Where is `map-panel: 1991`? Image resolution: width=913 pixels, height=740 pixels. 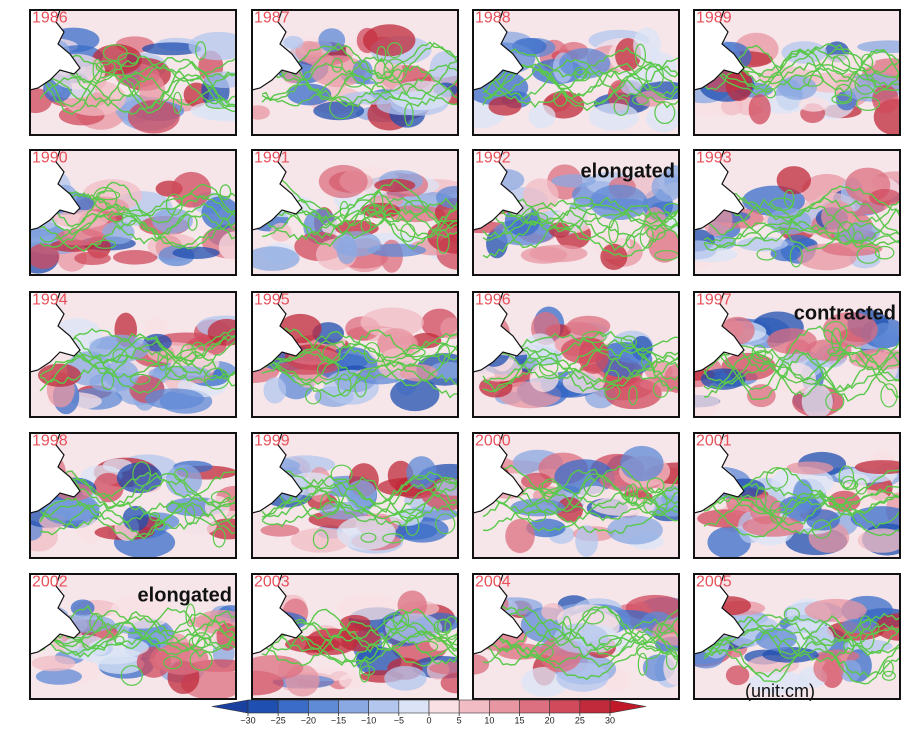
map-panel: 1991 is located at coordinates (355, 212).